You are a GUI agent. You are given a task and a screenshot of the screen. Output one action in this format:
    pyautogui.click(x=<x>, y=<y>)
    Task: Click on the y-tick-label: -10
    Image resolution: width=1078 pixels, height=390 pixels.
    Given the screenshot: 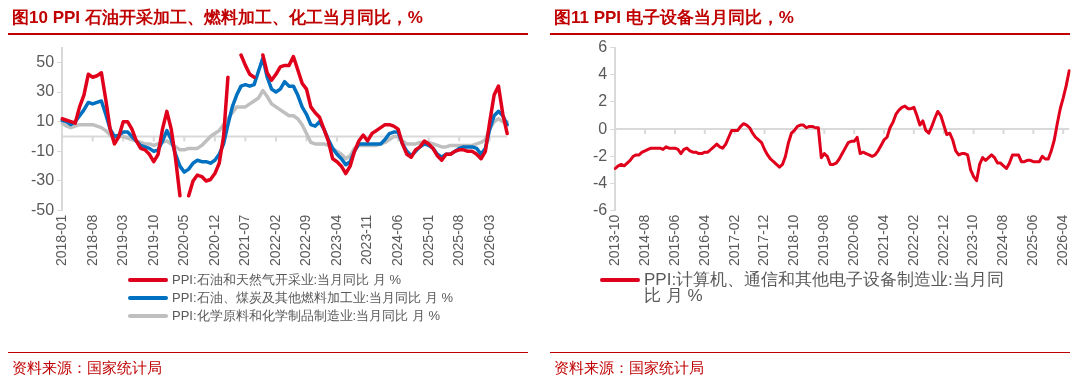 What is the action you would take?
    pyautogui.click(x=43, y=150)
    